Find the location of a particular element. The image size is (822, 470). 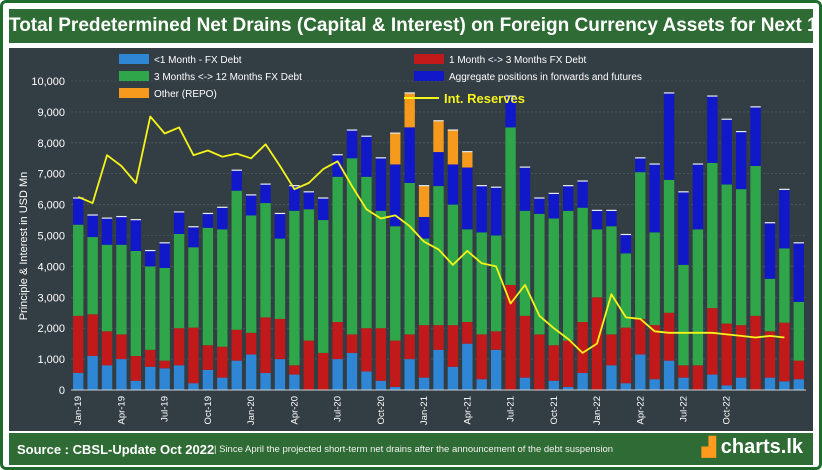

x-tick-label: Apr-20 is located at coordinates (294, 410).